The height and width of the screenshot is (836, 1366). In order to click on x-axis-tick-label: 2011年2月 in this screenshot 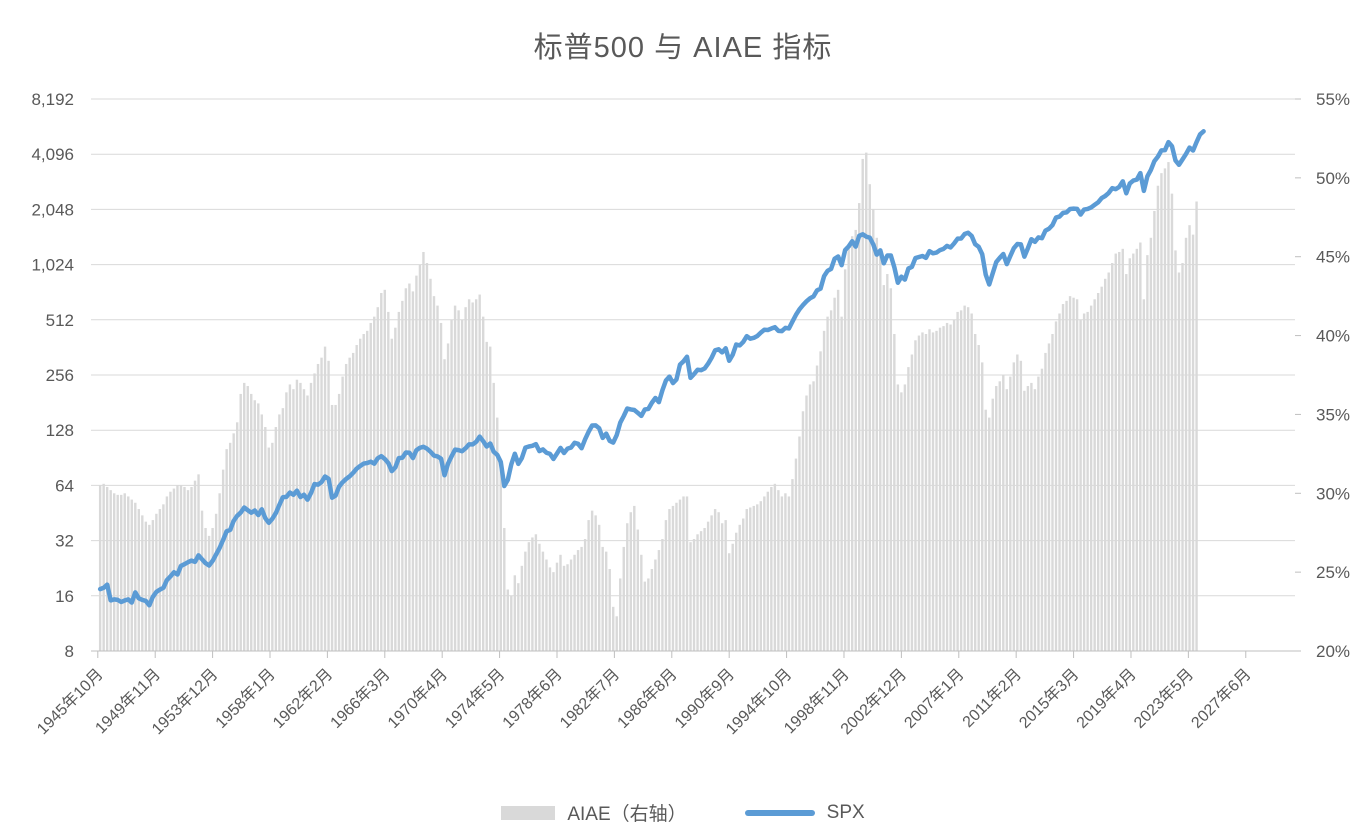, I will do `click(992, 698)`.